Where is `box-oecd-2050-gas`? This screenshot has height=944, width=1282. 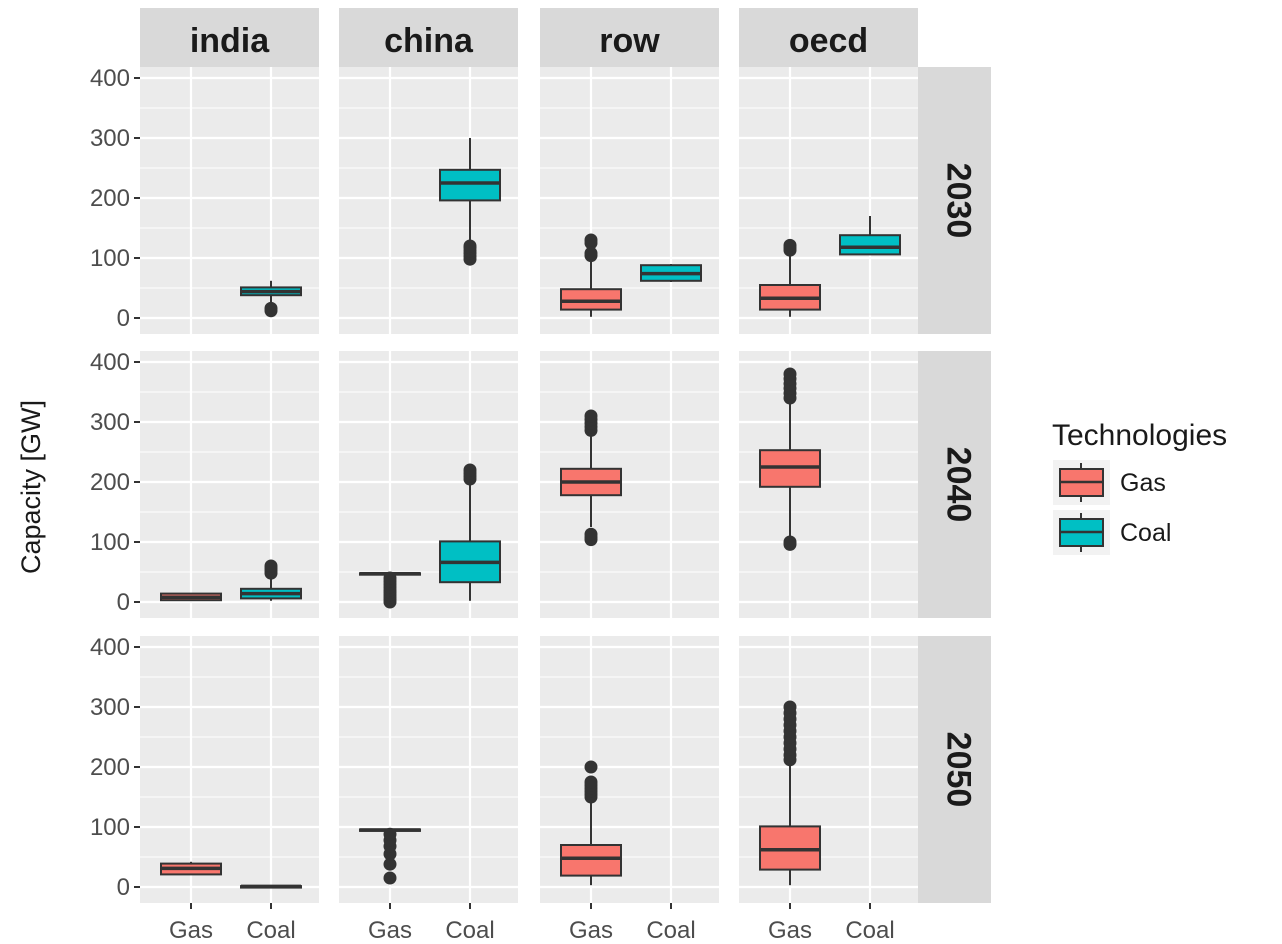 box-oecd-2050-gas is located at coordinates (790, 848).